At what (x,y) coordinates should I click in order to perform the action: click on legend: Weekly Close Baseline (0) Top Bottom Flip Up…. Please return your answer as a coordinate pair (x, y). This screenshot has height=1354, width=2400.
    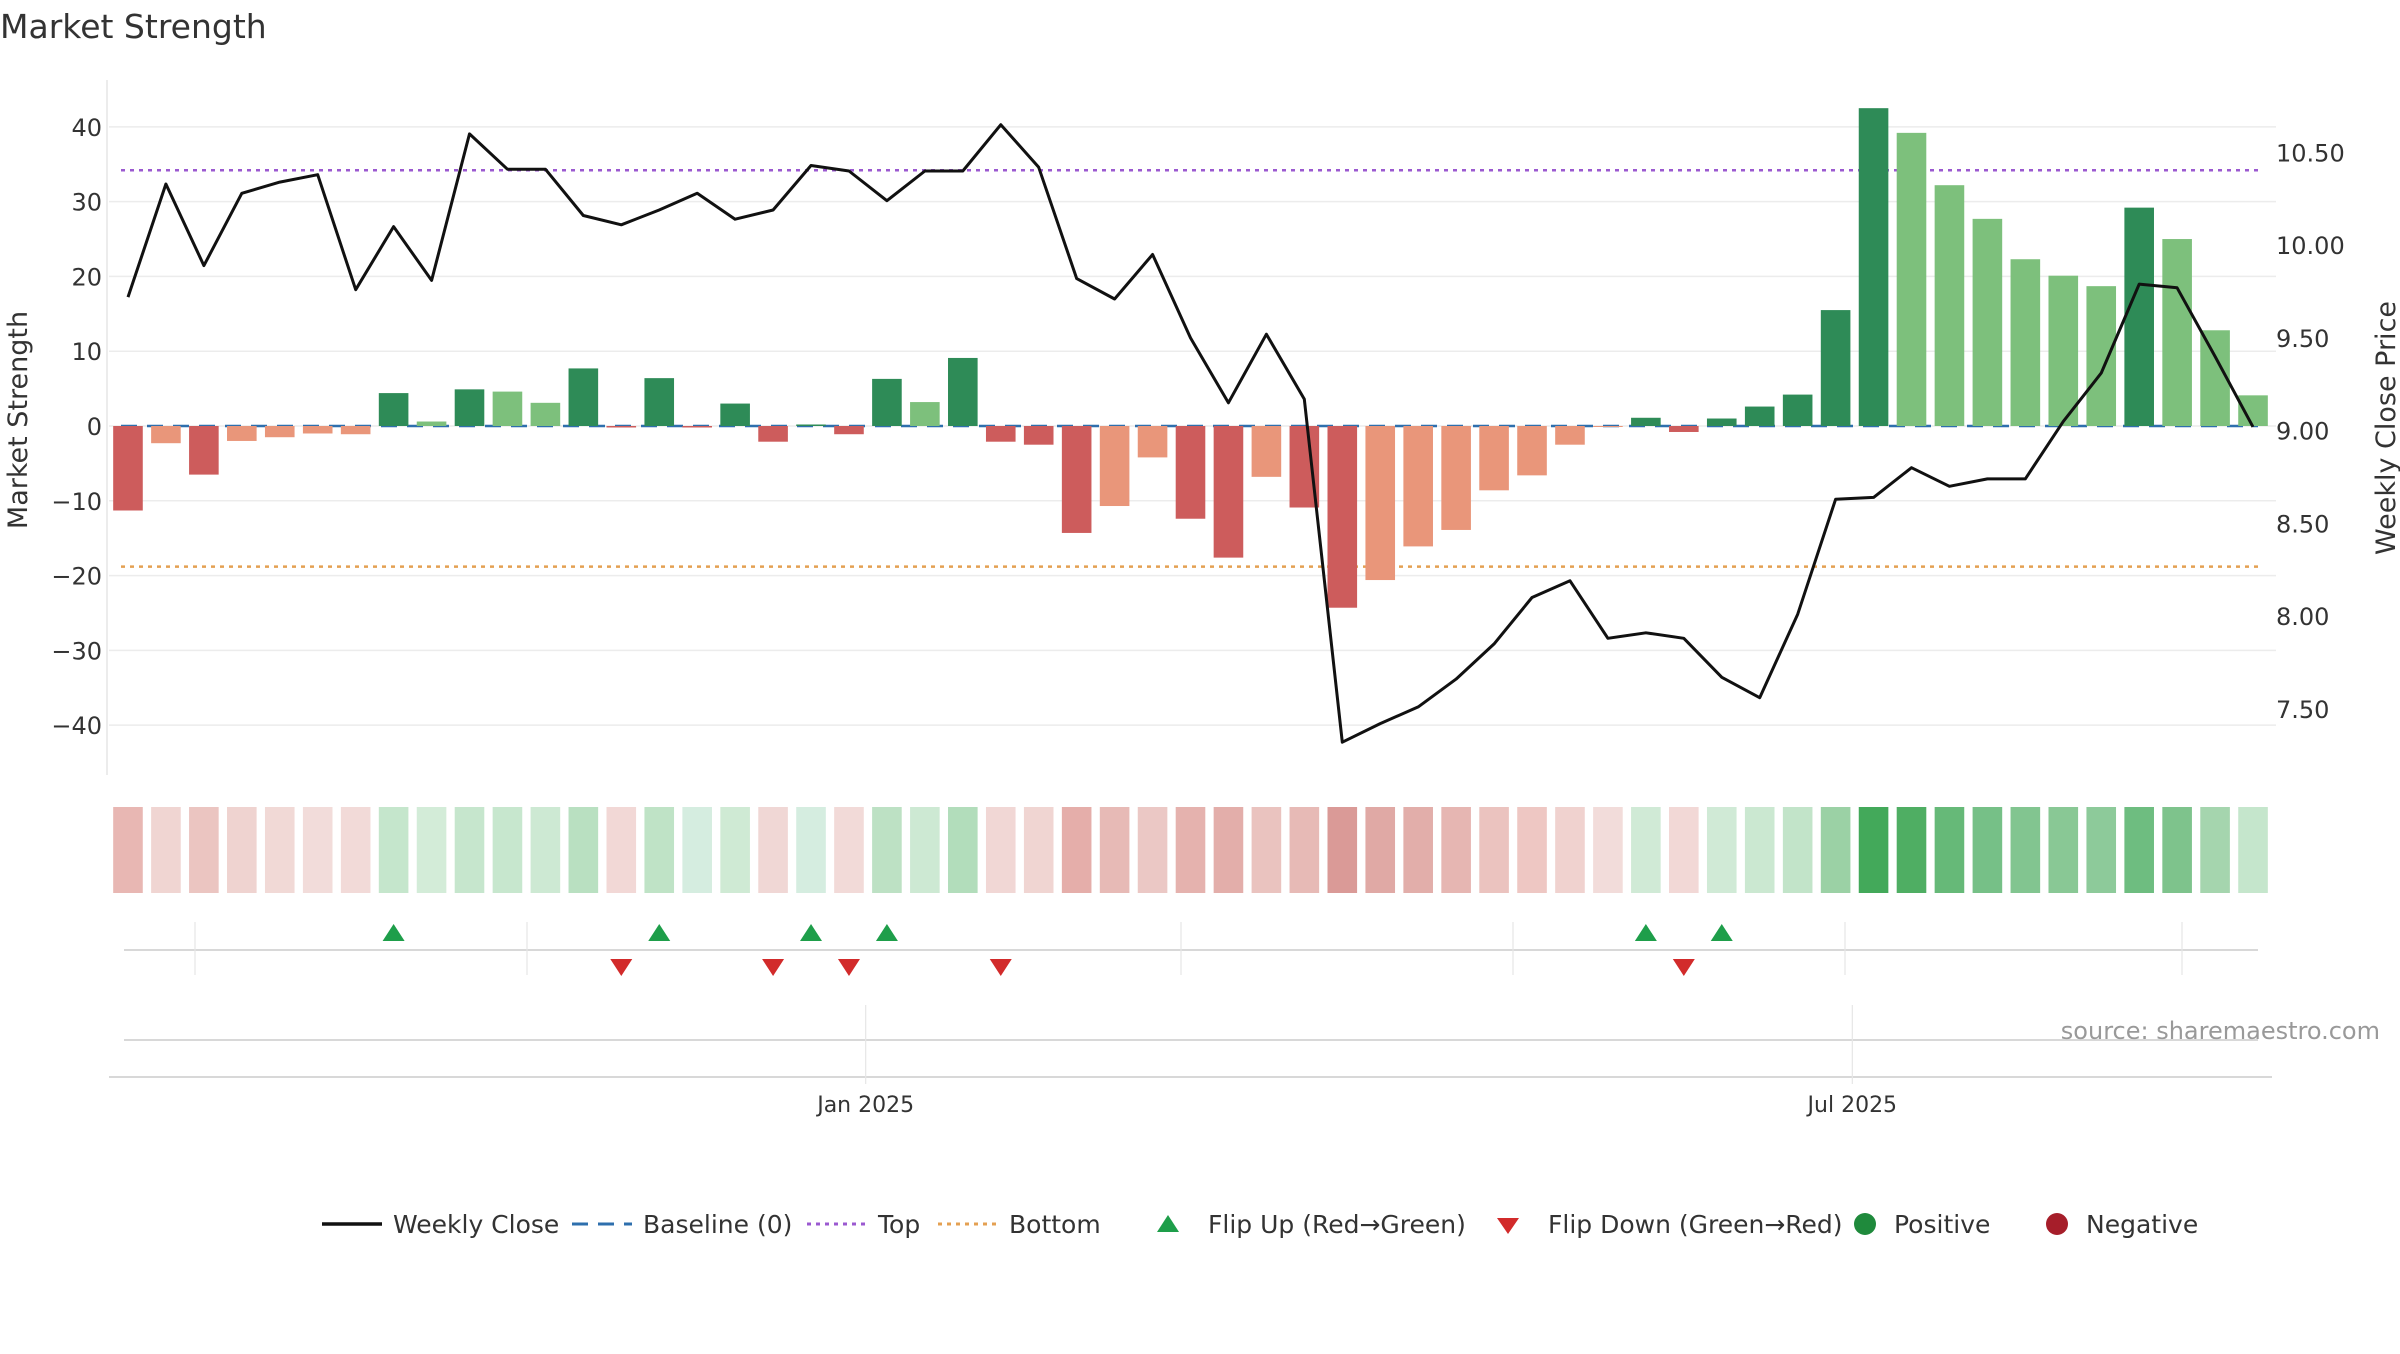
    Looking at the image, I should click on (1260, 1224).